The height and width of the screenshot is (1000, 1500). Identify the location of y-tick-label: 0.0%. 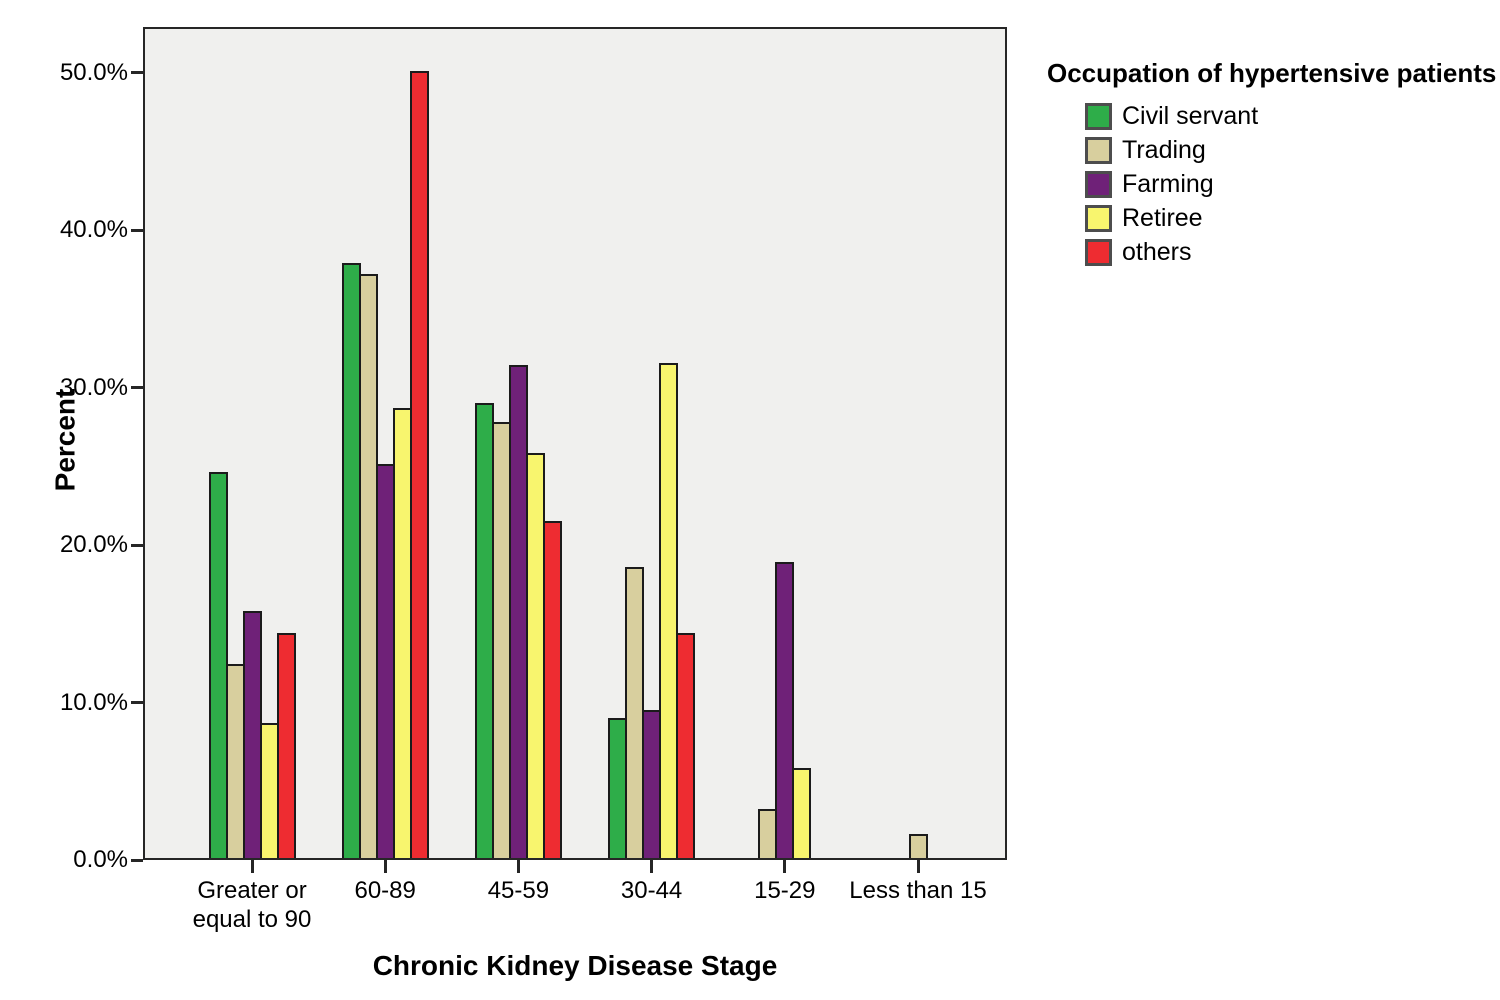
(100, 859).